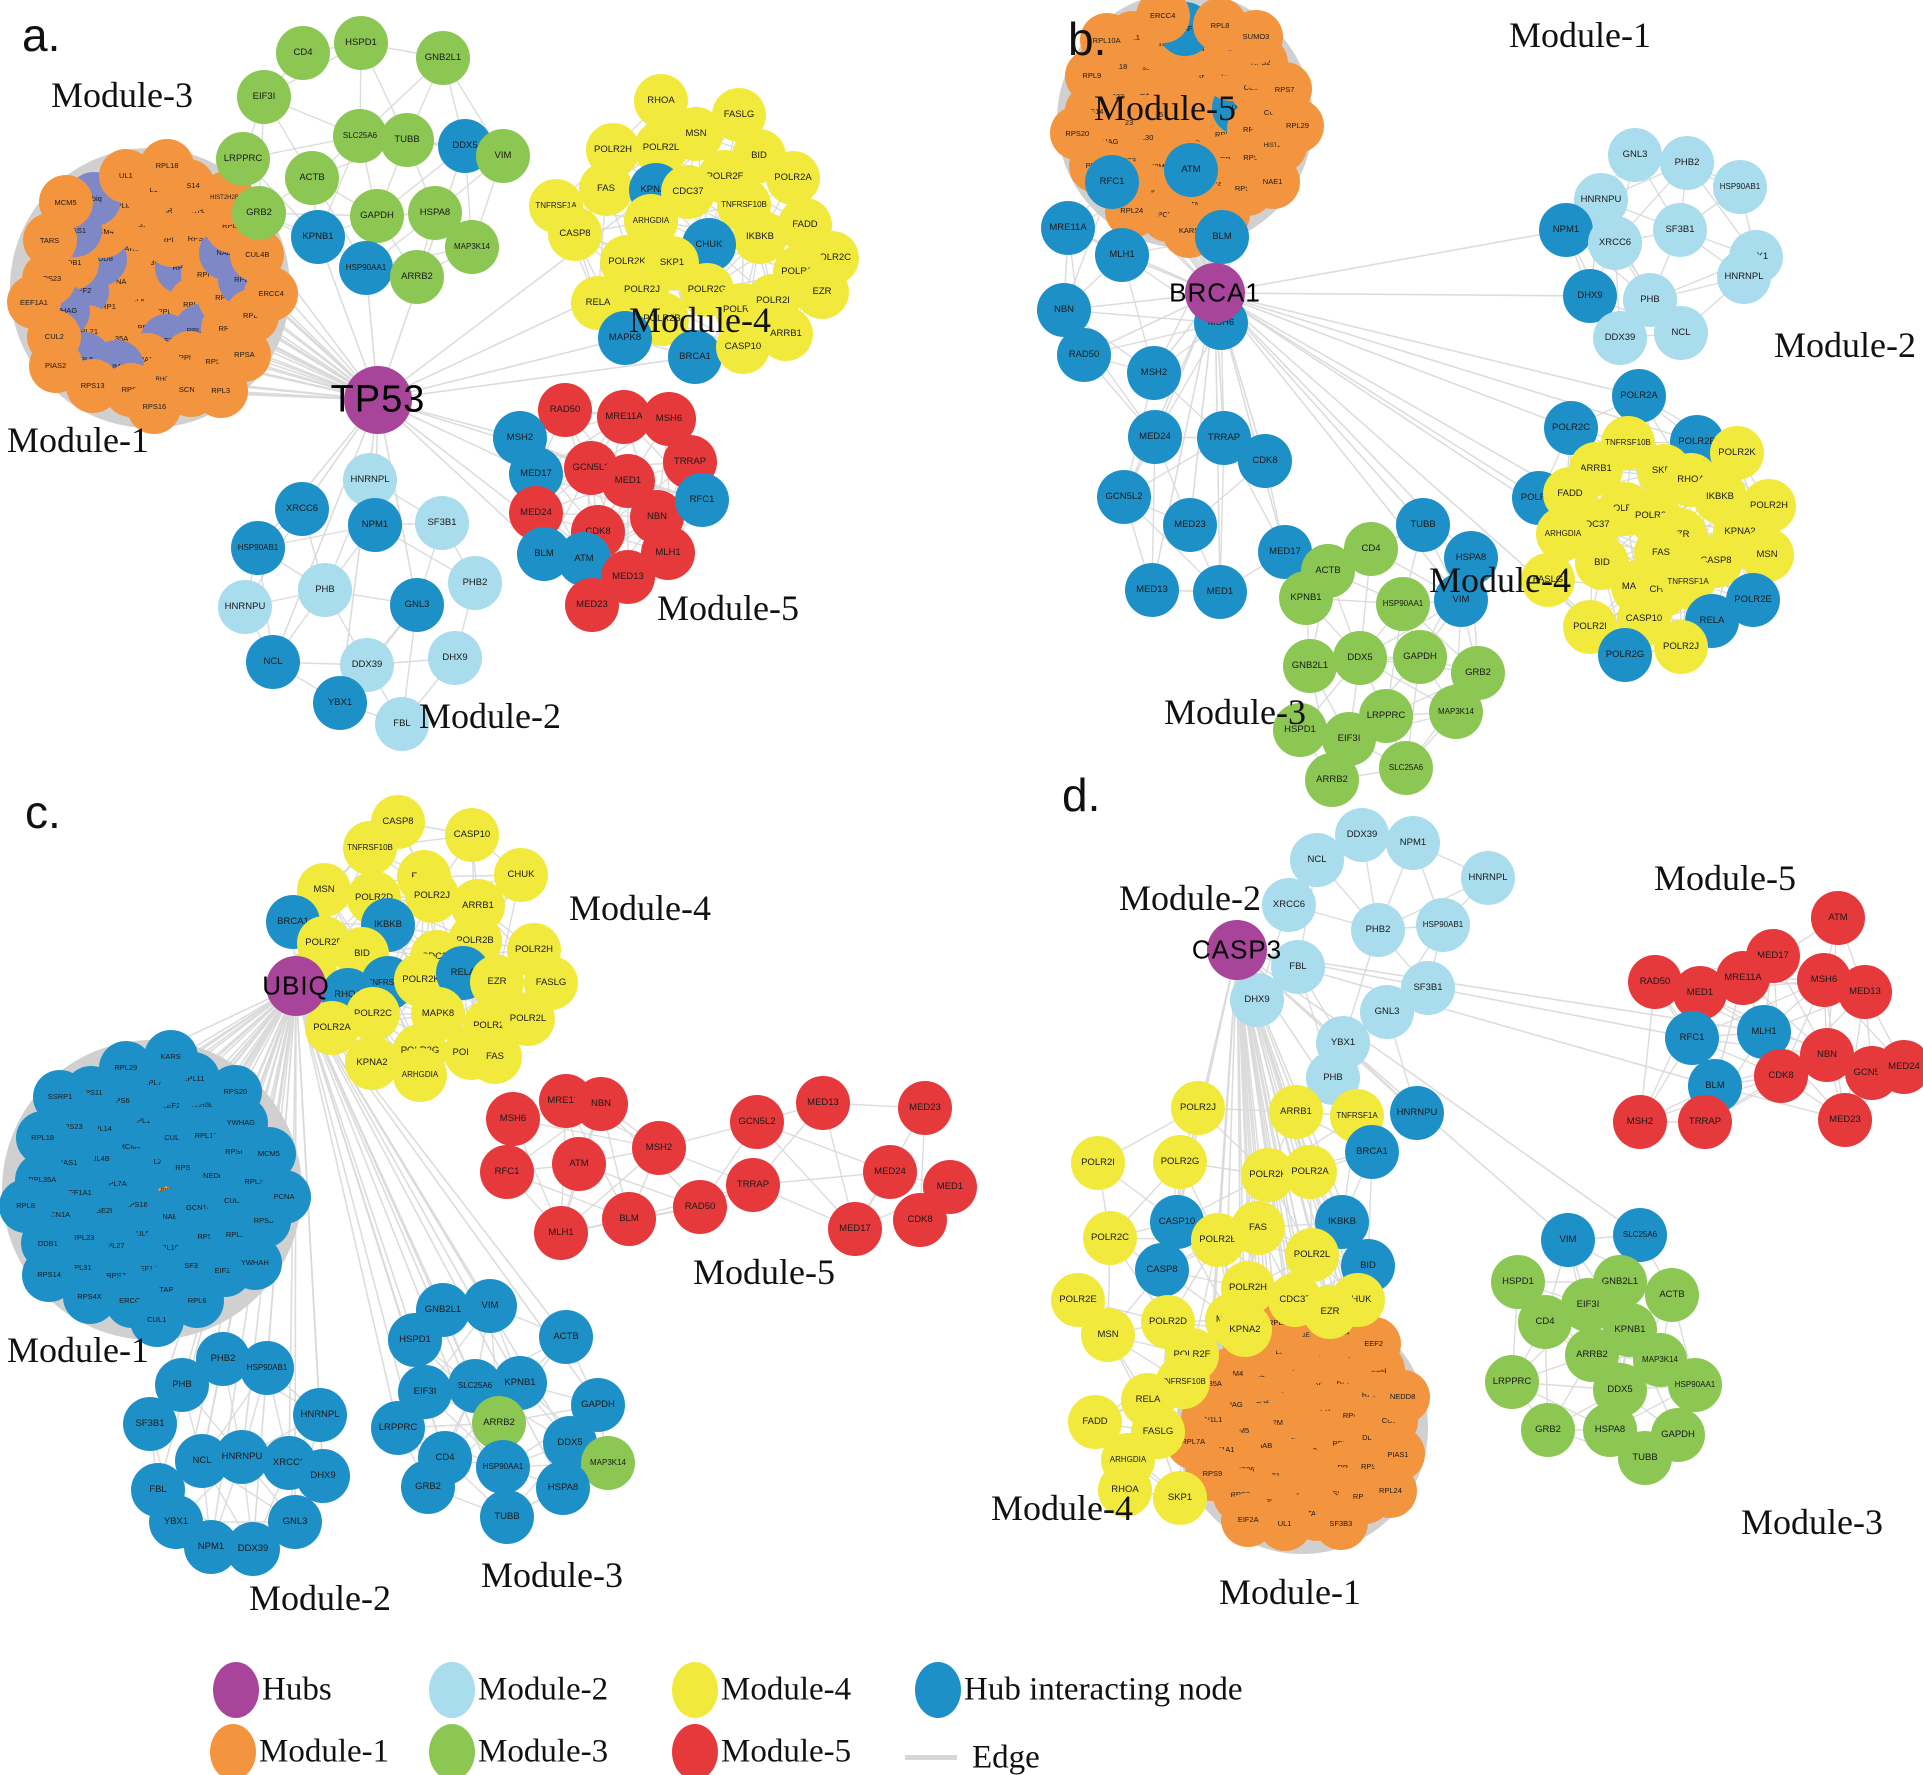  I want to click on node-ARRB2: ARRB2, so click(1332, 780).